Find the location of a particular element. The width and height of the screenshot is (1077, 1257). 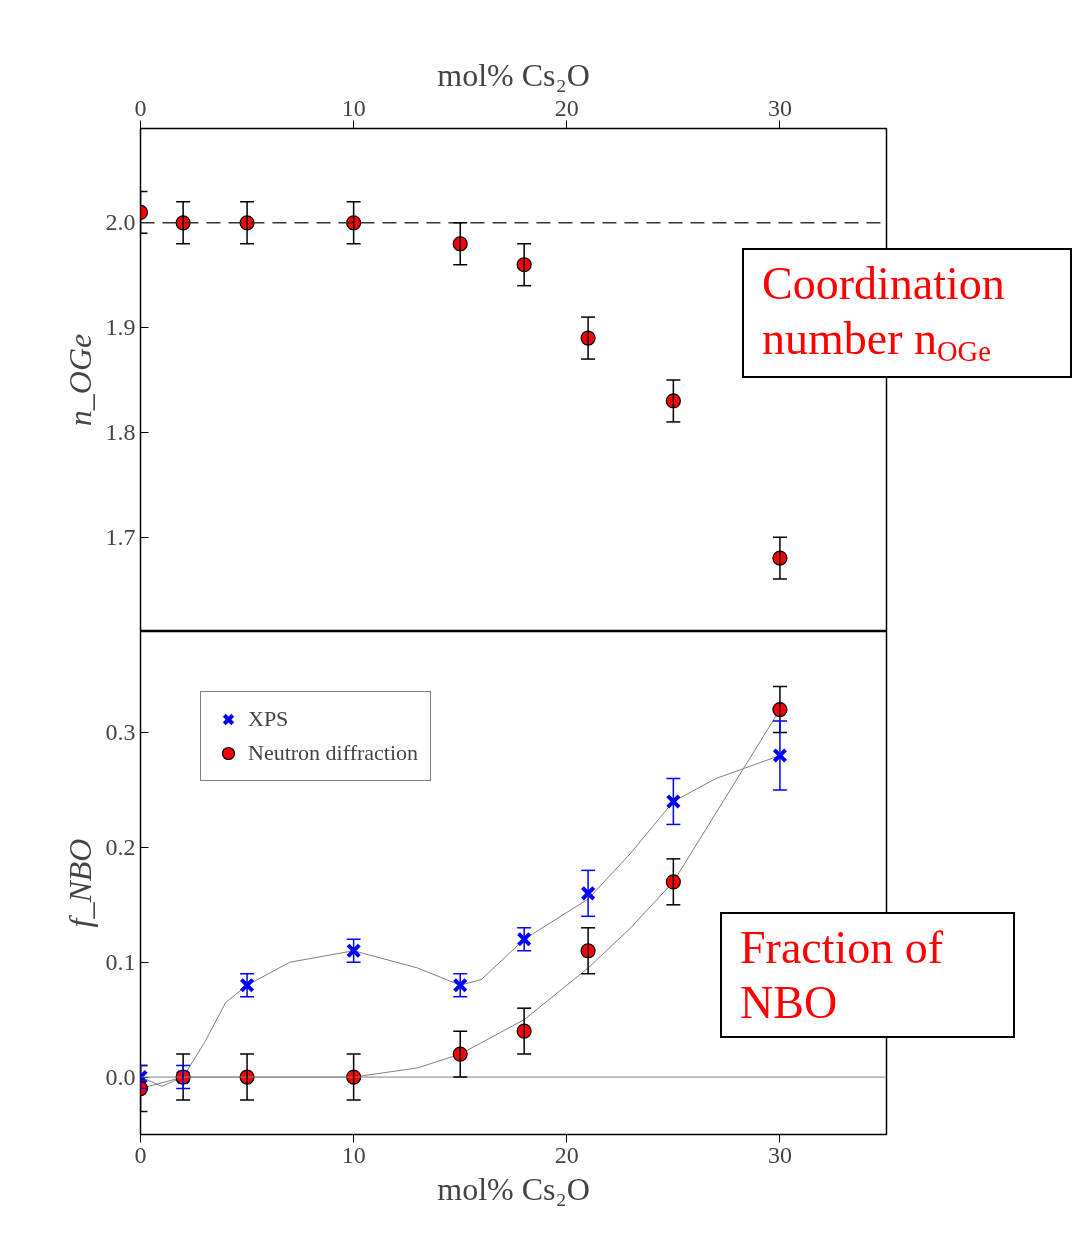

y-axis-title: n_OGe is located at coordinates (79, 380).